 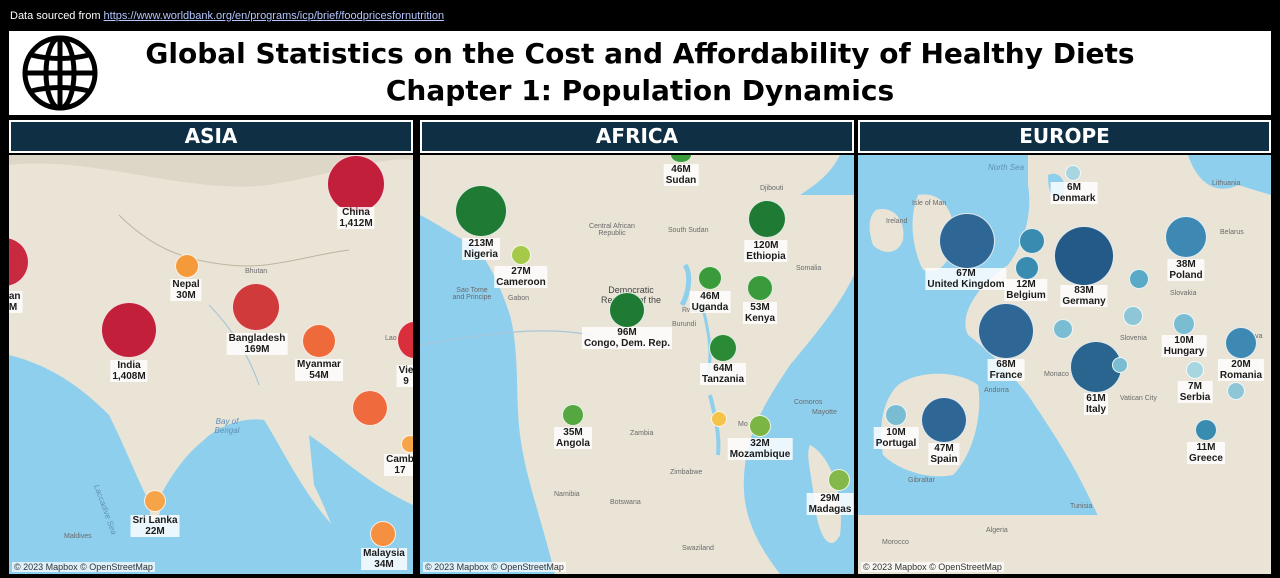 What do you see at coordinates (944, 454) in the screenshot?
I see `label-spain: 47M Spain` at bounding box center [944, 454].